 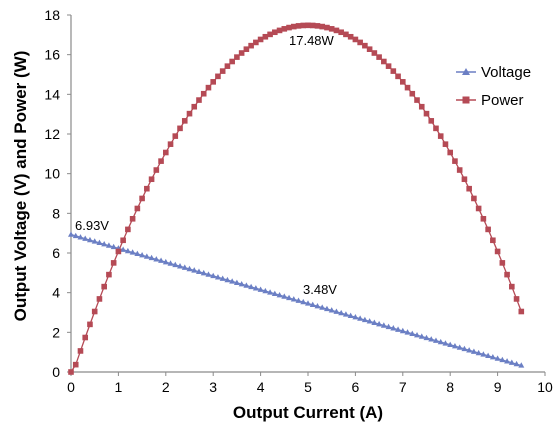 What do you see at coordinates (261, 387) in the screenshot?
I see `x-tick-label: 4` at bounding box center [261, 387].